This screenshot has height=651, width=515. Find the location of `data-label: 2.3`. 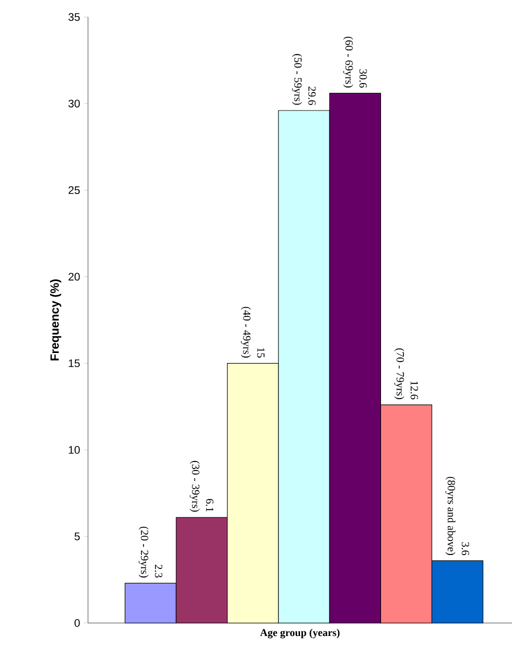

data-label: 2.3 is located at coordinates (158, 571).